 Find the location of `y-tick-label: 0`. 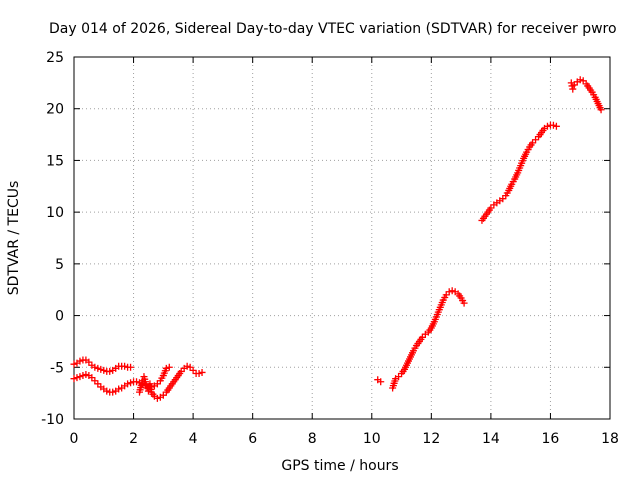

y-tick-label: 0 is located at coordinates (59, 317).